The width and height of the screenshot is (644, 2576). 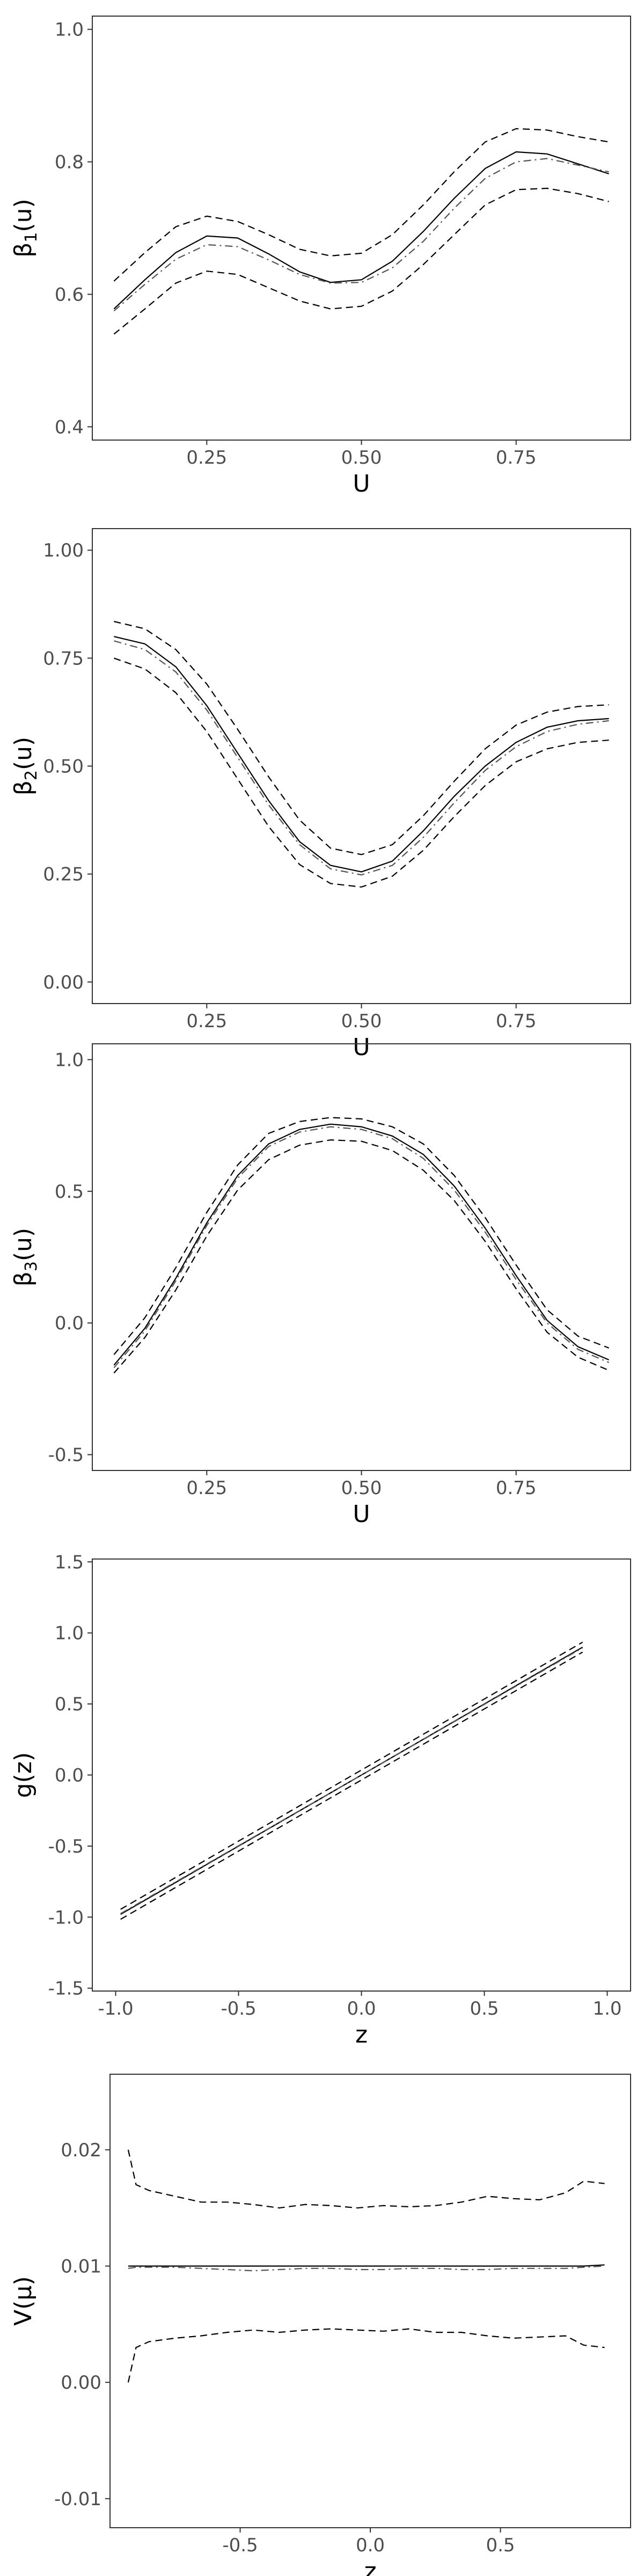 What do you see at coordinates (77, 2499) in the screenshot?
I see `y-tick-label: -0.01` at bounding box center [77, 2499].